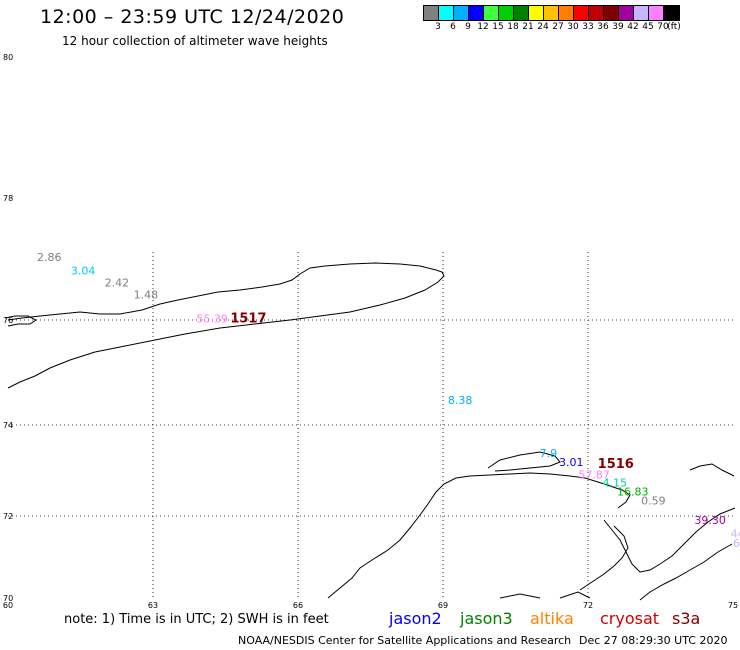  What do you see at coordinates (604, 558) in the screenshot?
I see `coastline-bay` at bounding box center [604, 558].